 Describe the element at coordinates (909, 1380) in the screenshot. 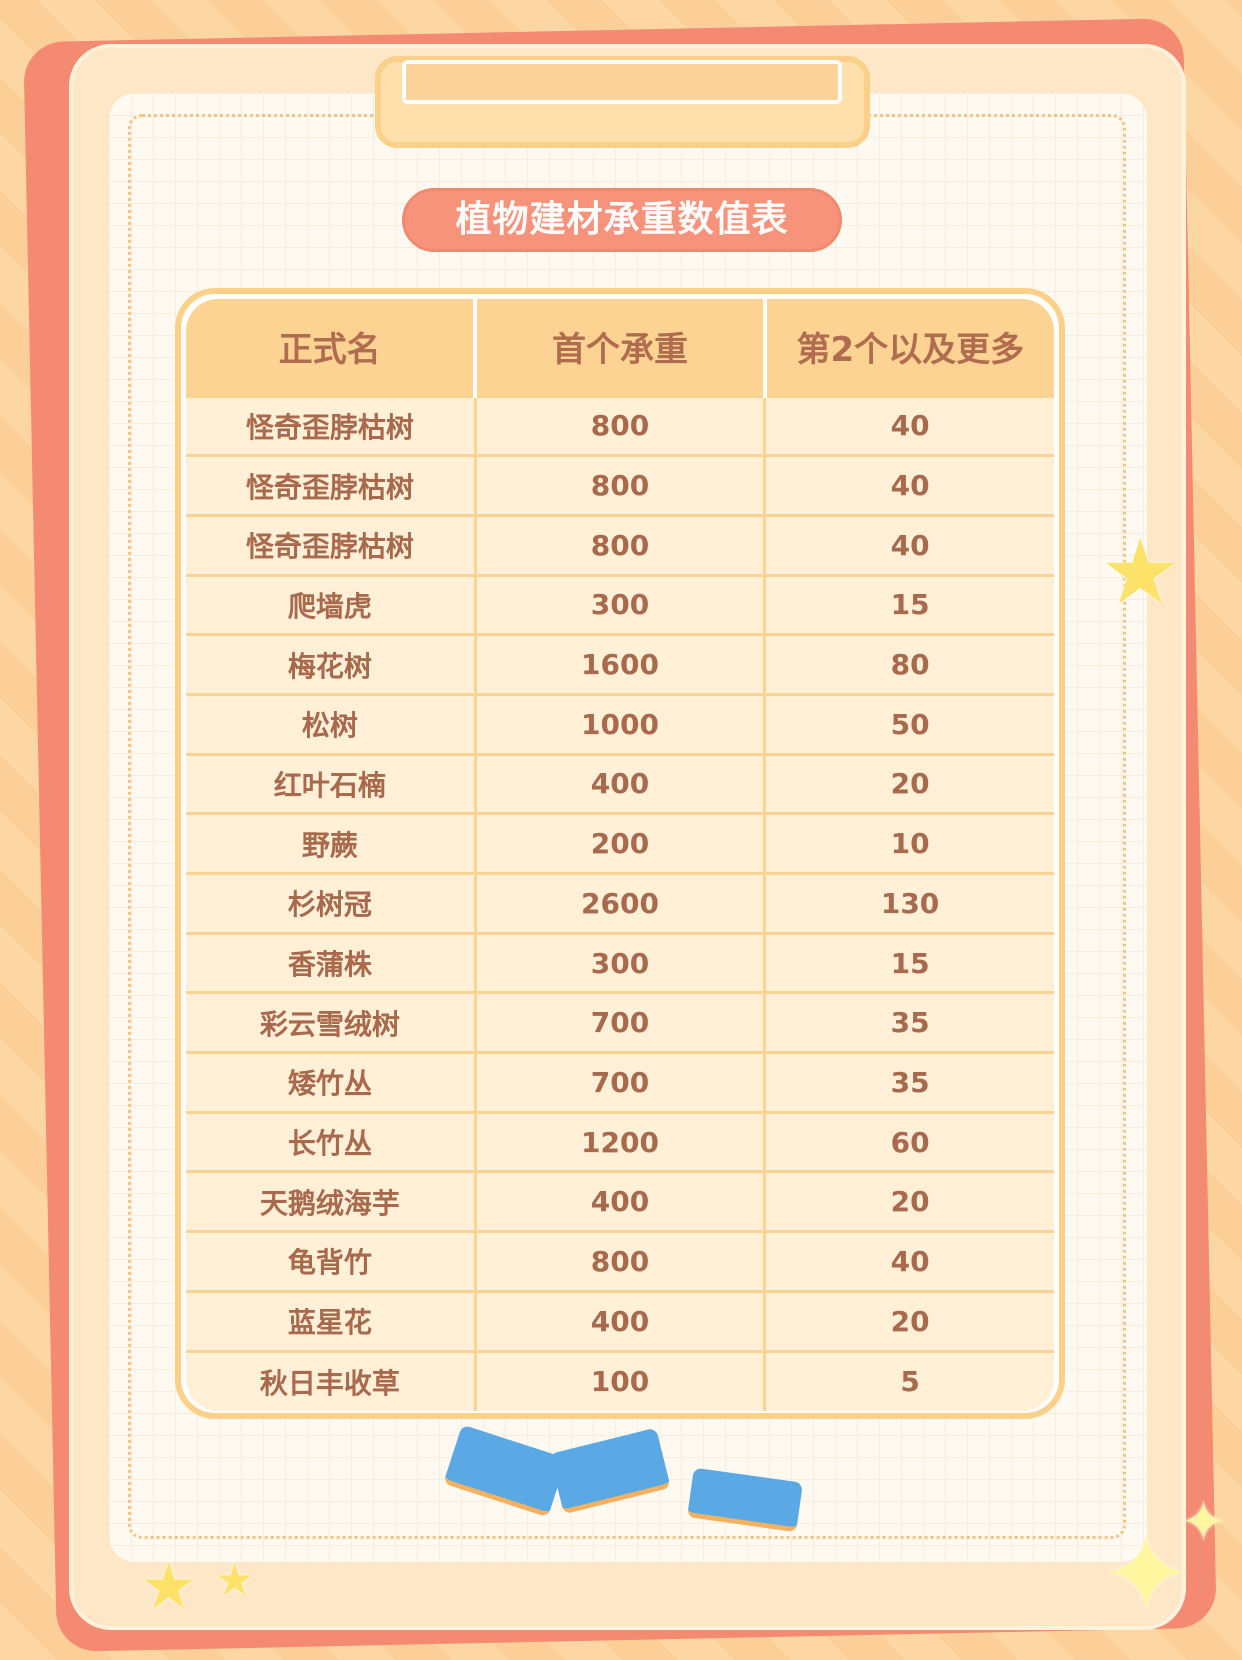

I see `cell-additional-load: 5` at that location.